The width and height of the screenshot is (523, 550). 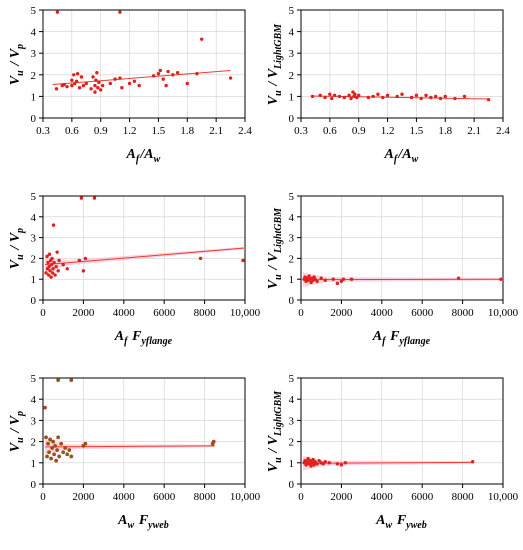 I want to click on x-tick-label: 1.5, so click(x=417, y=131).